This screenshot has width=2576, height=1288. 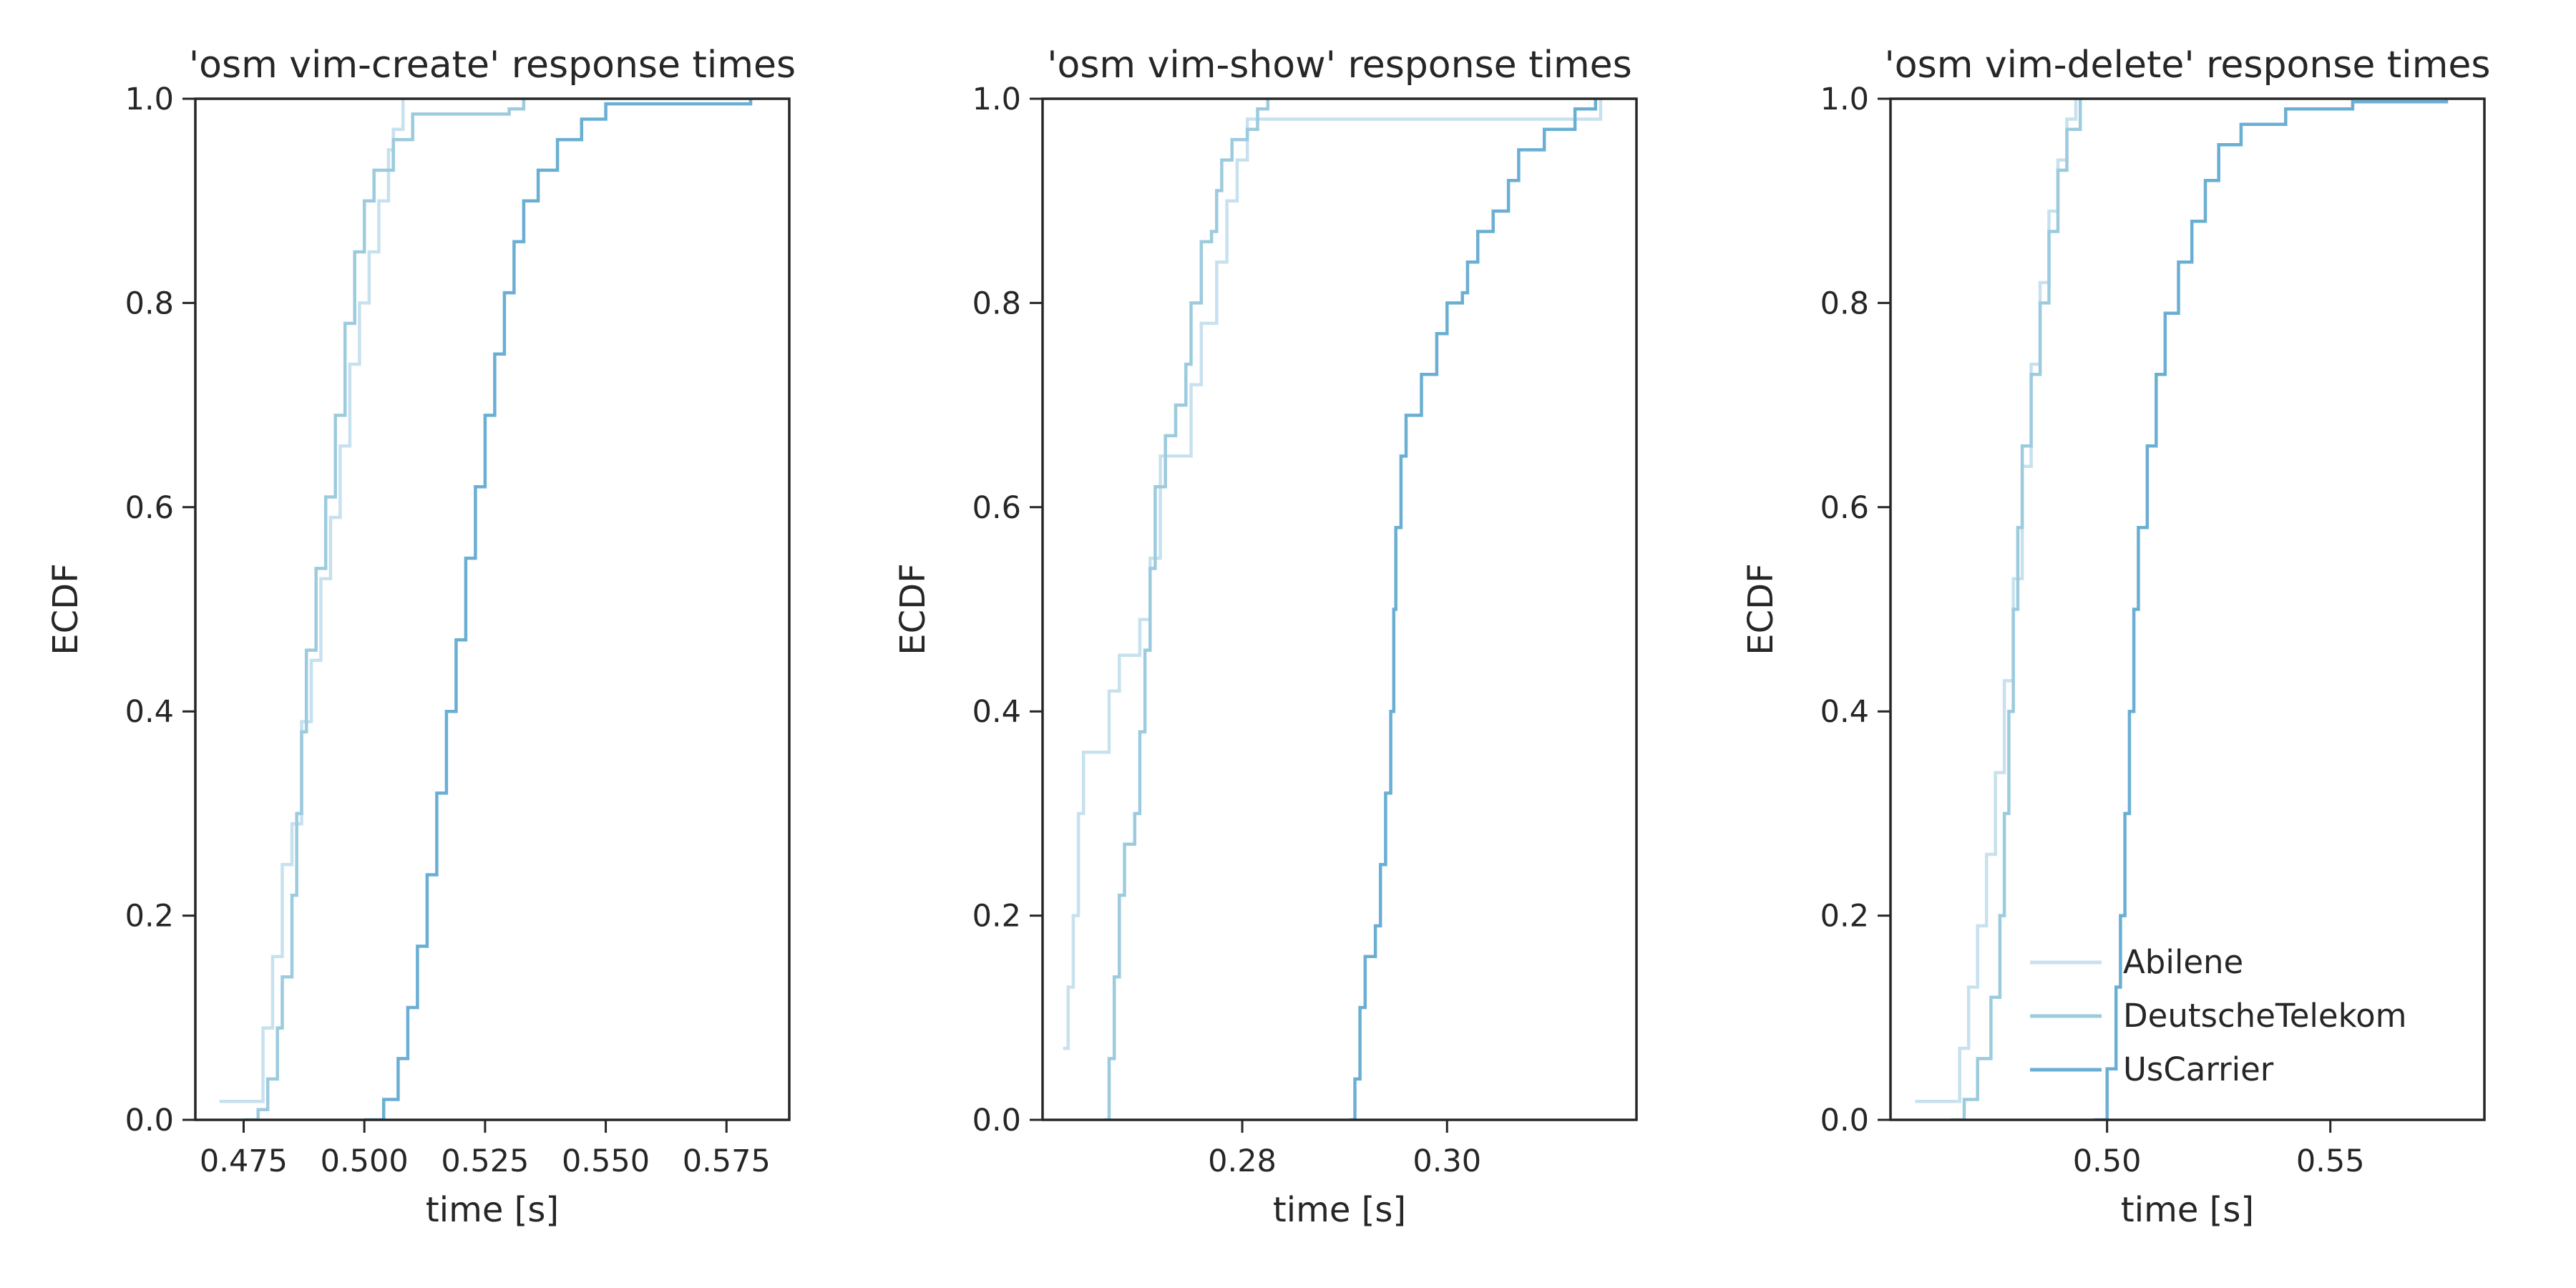 I want to click on x-tick-label: 0.575, so click(x=727, y=1161).